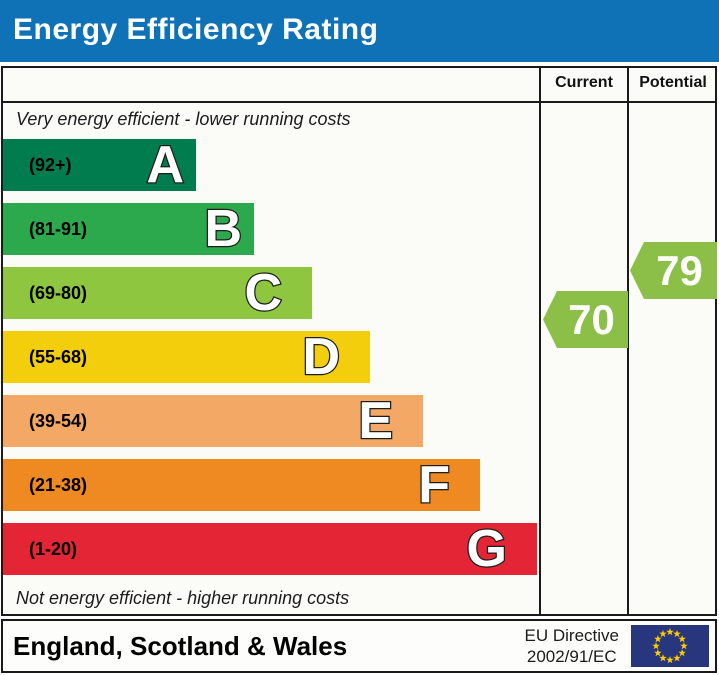  I want to click on current-rating-marker: 70, so click(585, 319).